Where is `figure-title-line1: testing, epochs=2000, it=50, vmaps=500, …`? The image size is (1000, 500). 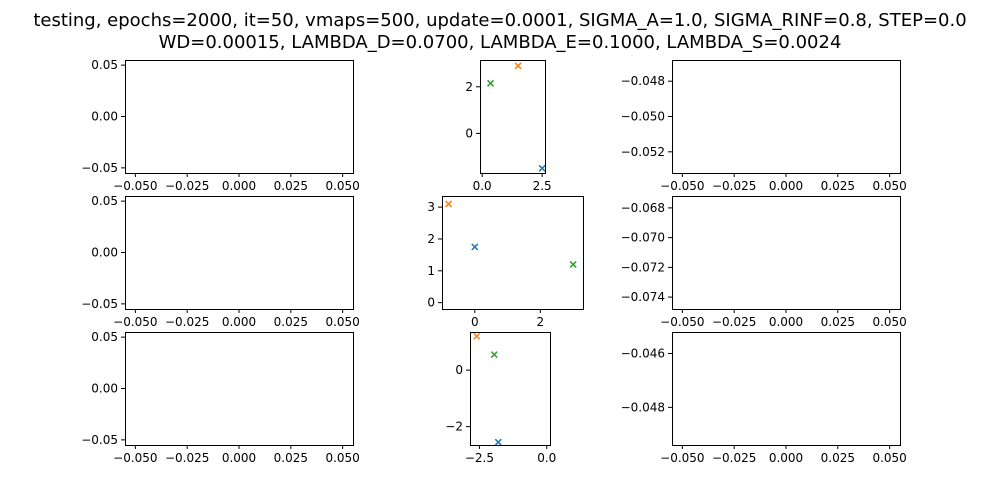 figure-title-line1: testing, epochs=2000, it=50, vmaps=500, … is located at coordinates (499, 20).